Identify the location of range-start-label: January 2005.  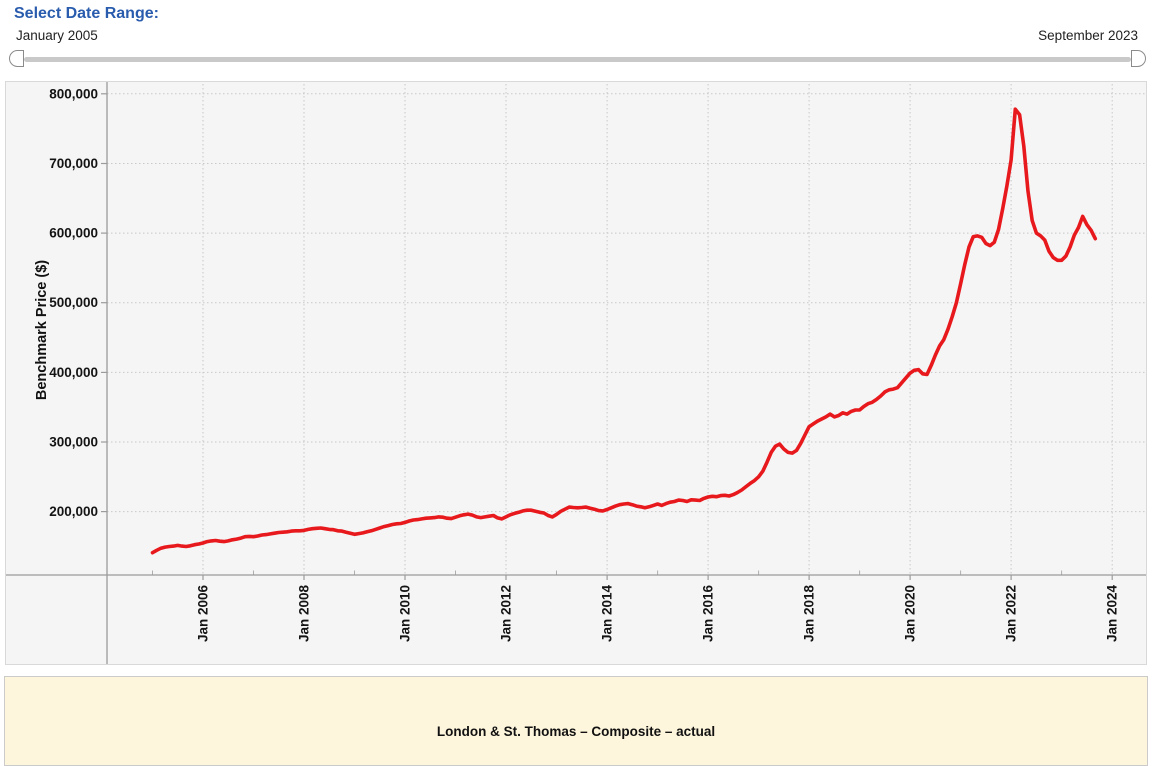
(57, 35).